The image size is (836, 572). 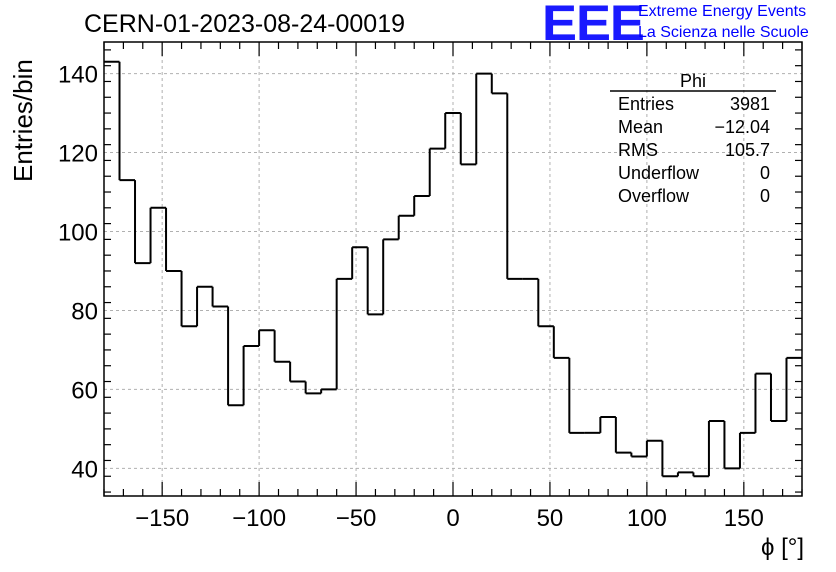 What do you see at coordinates (722, 11) in the screenshot?
I see `brand-line-1: Extreme Energy Events` at bounding box center [722, 11].